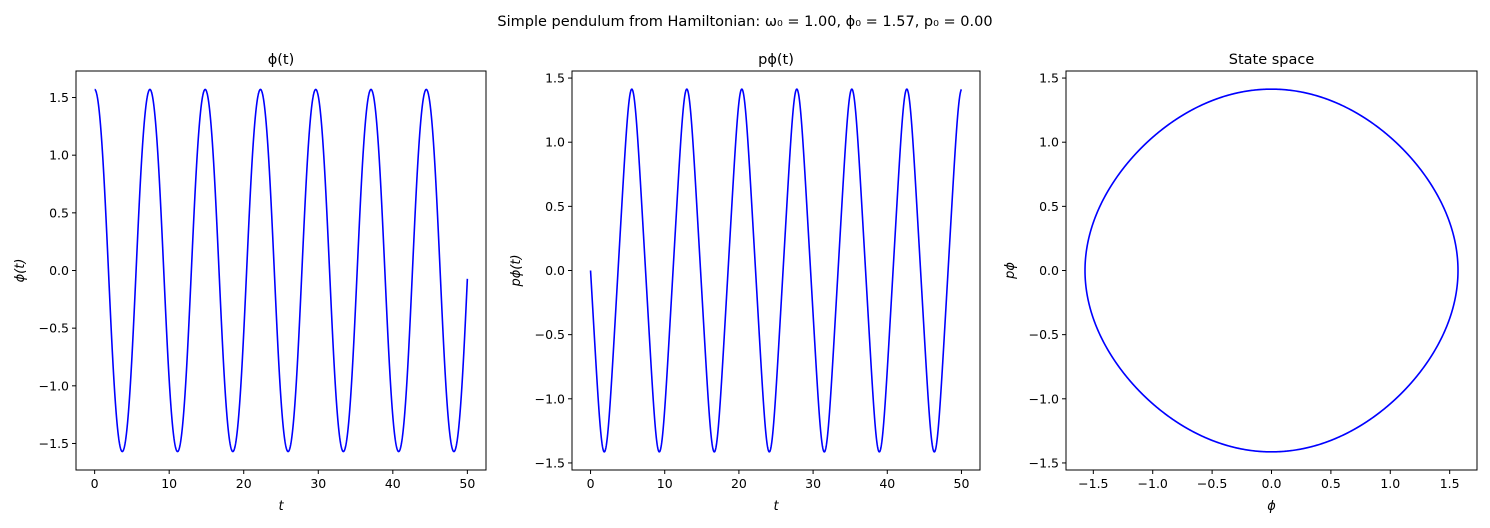  Describe the element at coordinates (1272, 60) in the screenshot. I see `panel-title: State space` at that location.